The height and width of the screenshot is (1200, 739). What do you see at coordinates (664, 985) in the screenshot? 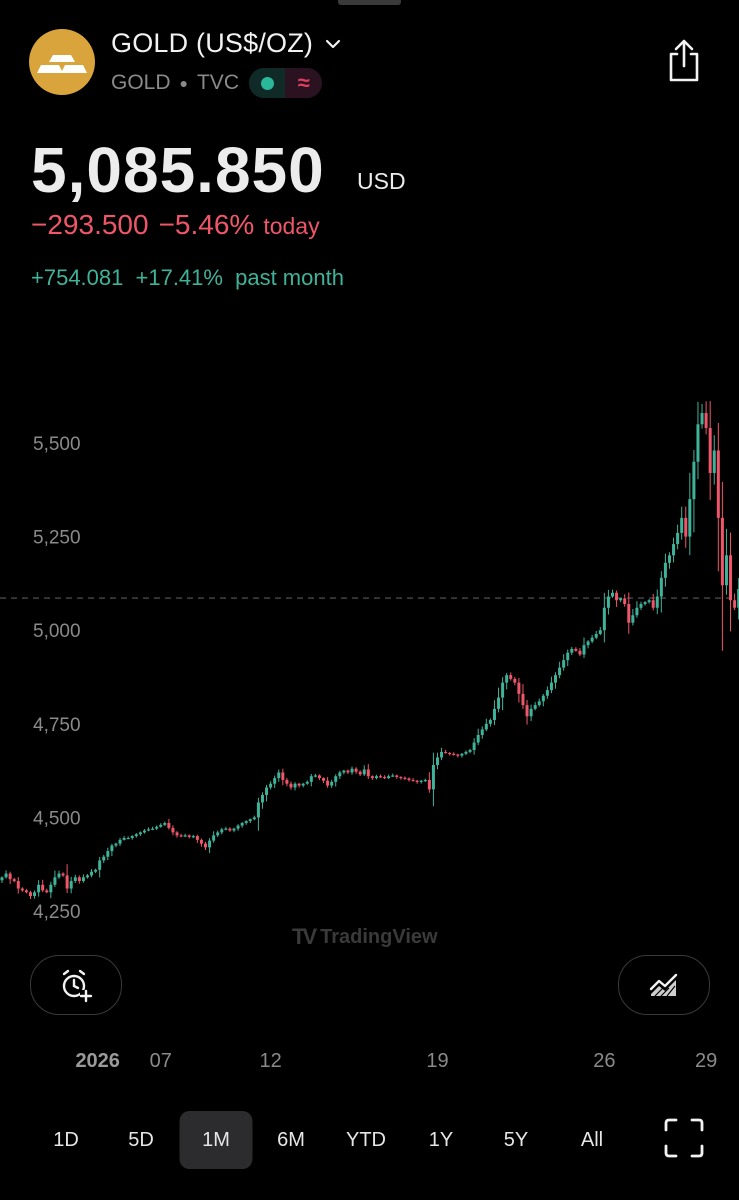
I see `chart-indicator-button` at bounding box center [664, 985].